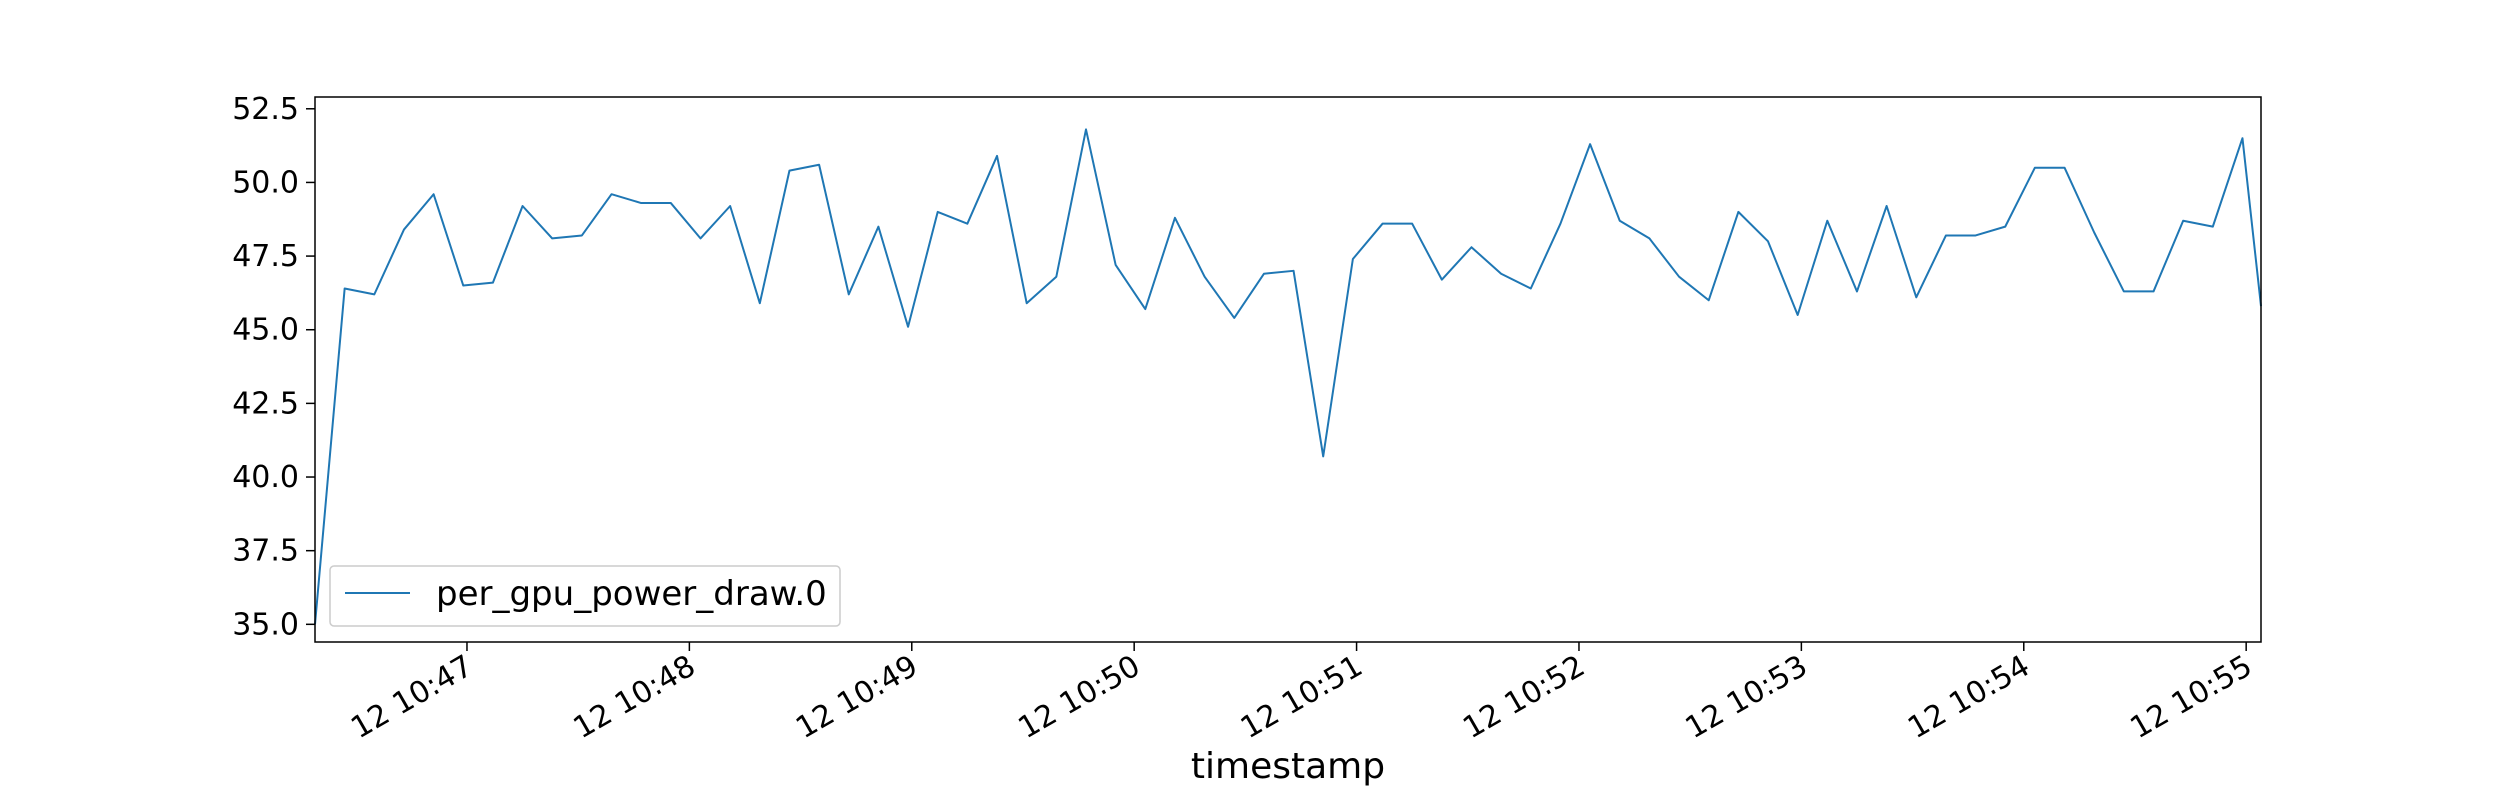 The image size is (2500, 800). What do you see at coordinates (265, 330) in the screenshot?
I see `y-tick-label: 45.0` at bounding box center [265, 330].